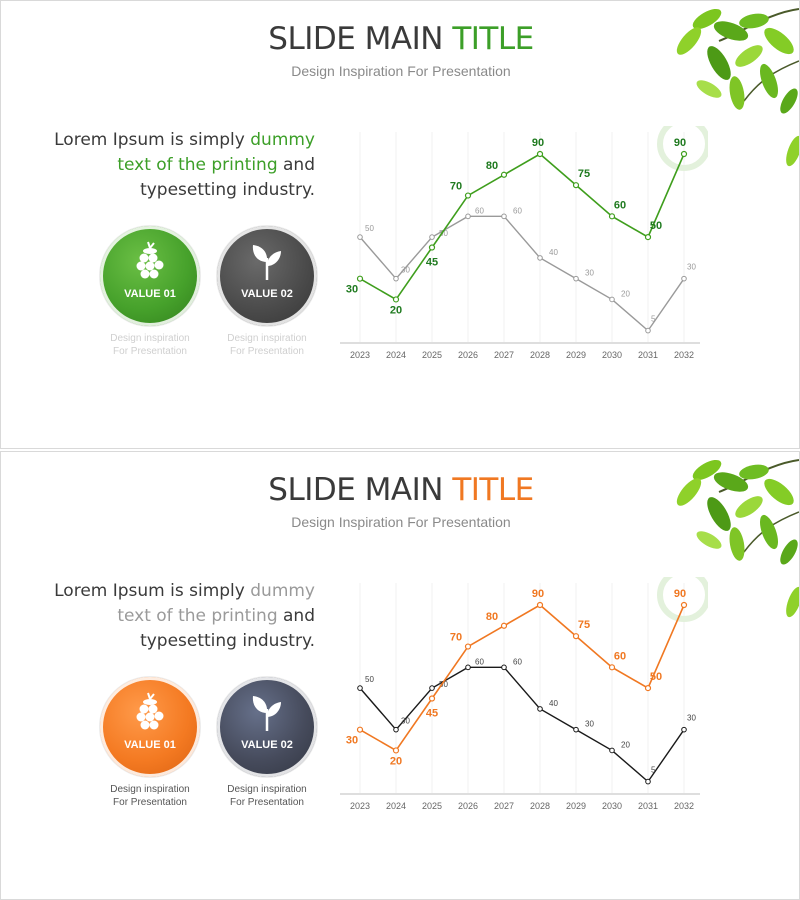 The image size is (800, 900). I want to click on data-label-secondary: 20, so click(625, 293).